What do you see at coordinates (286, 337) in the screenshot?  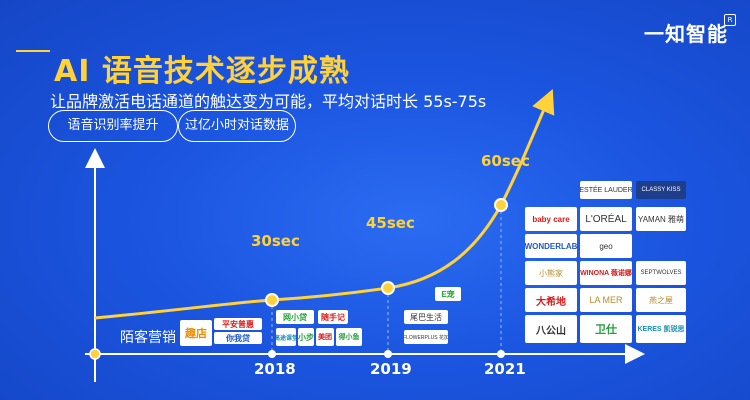 I see `logo-gaotu: 高途课堂` at bounding box center [286, 337].